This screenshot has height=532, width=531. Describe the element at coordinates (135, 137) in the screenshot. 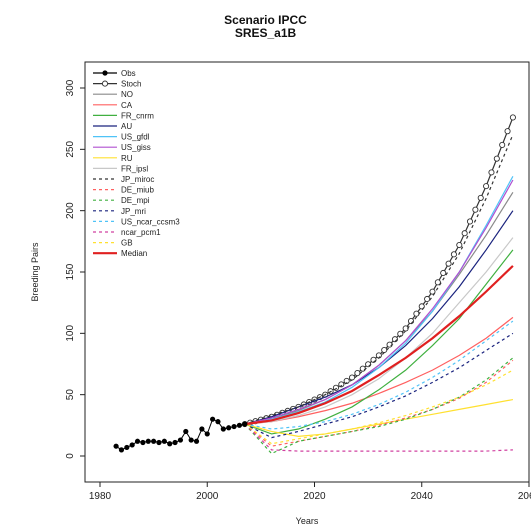

I see `legend-label-us-gfdl: US_gfdl` at that location.